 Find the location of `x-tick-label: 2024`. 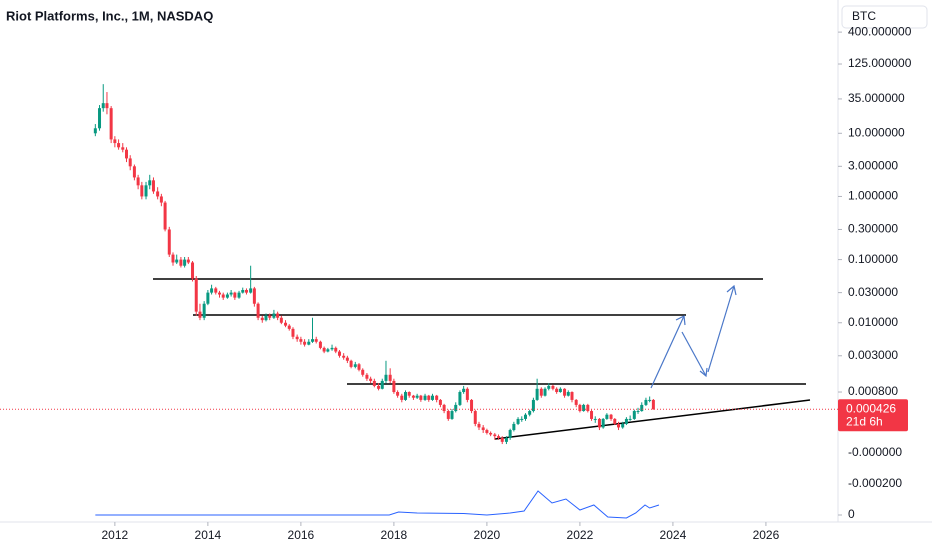

x-tick-label: 2024 is located at coordinates (673, 535).